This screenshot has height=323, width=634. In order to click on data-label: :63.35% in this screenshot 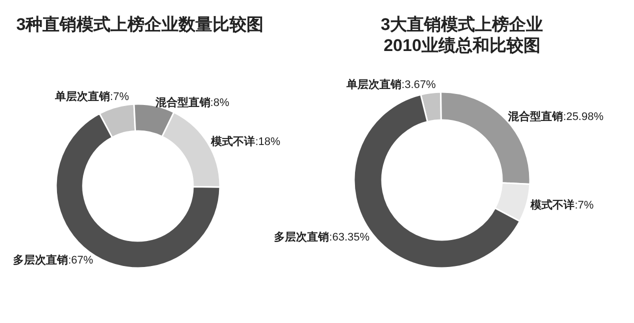, I will do `click(349, 238)`.